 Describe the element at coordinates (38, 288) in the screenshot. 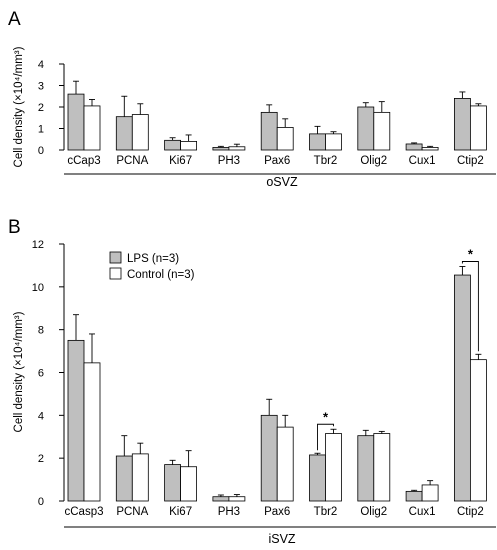

I see `y-tick-label: 10` at that location.